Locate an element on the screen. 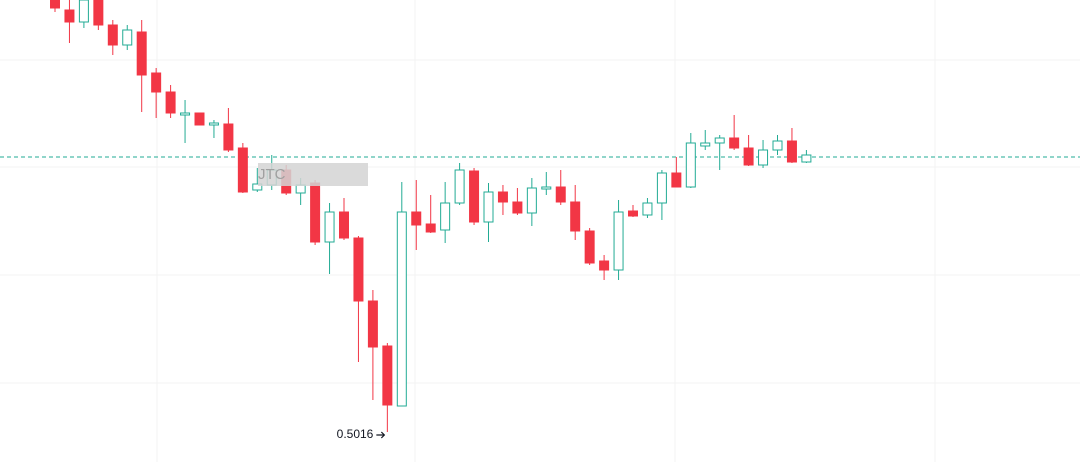  symbol-overlay: JTC is located at coordinates (313, 174).